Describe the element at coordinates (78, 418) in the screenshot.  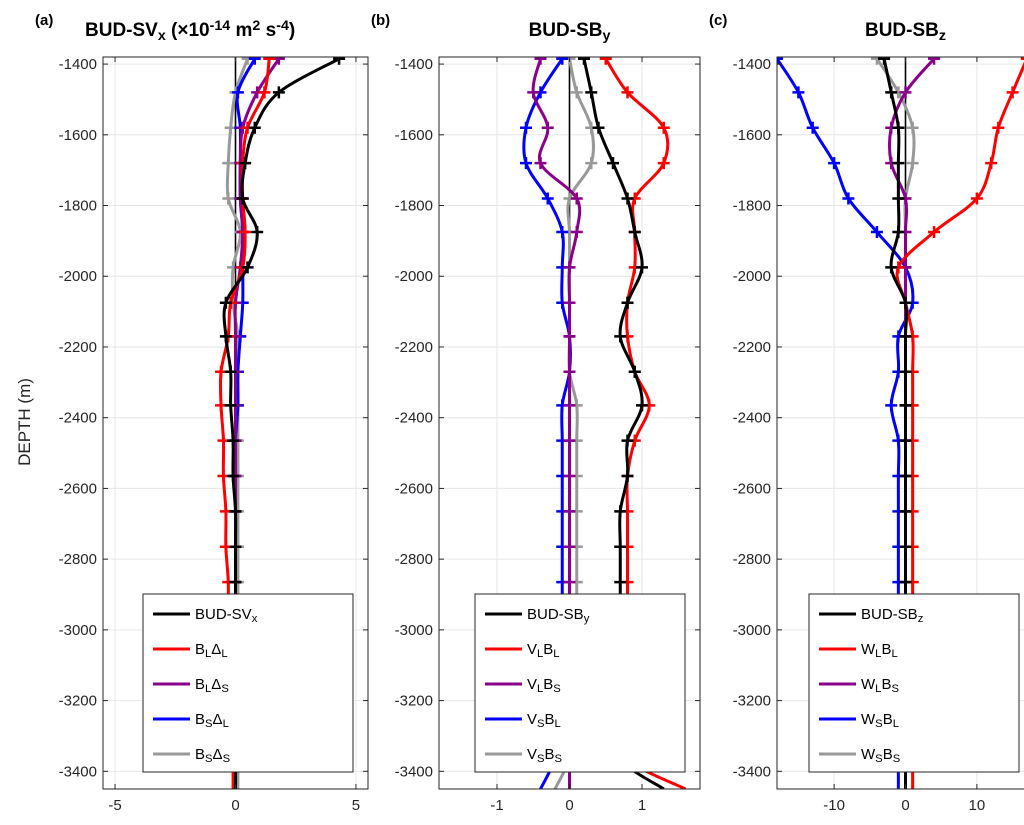
I see `y-tick-label: -2400` at that location.